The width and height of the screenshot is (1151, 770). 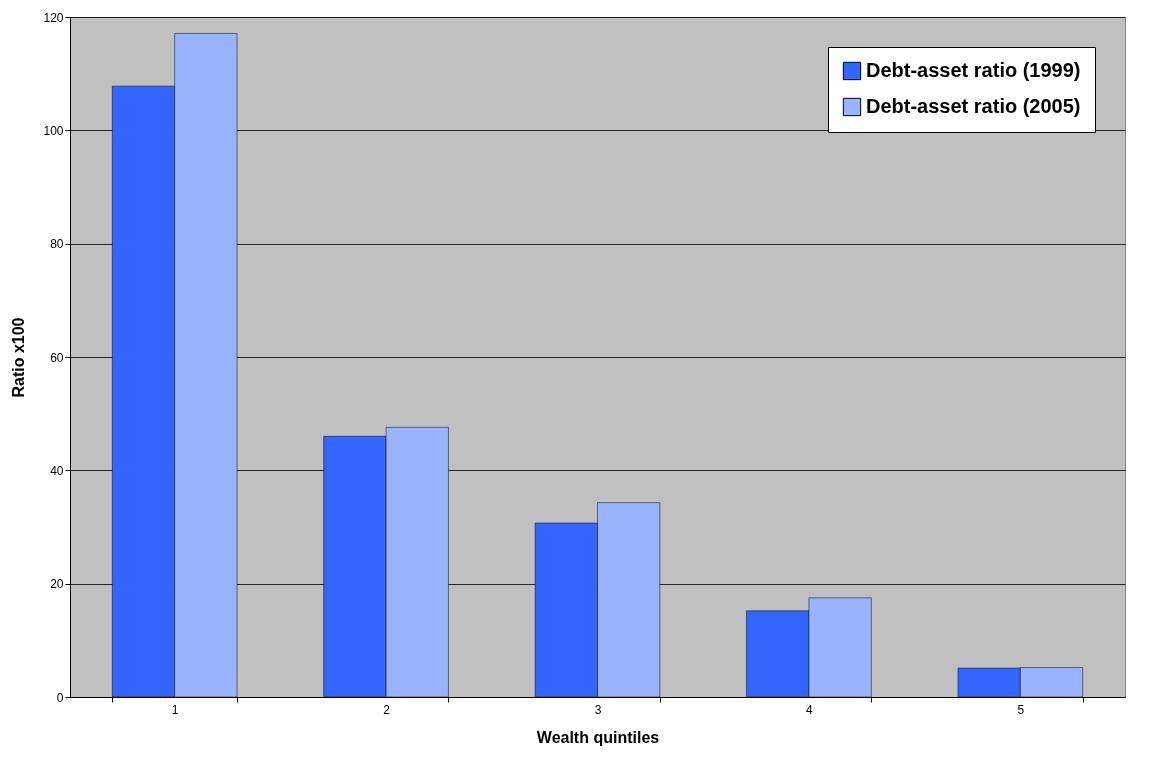 What do you see at coordinates (57, 470) in the screenshot?
I see `y-tick-label: 40` at bounding box center [57, 470].